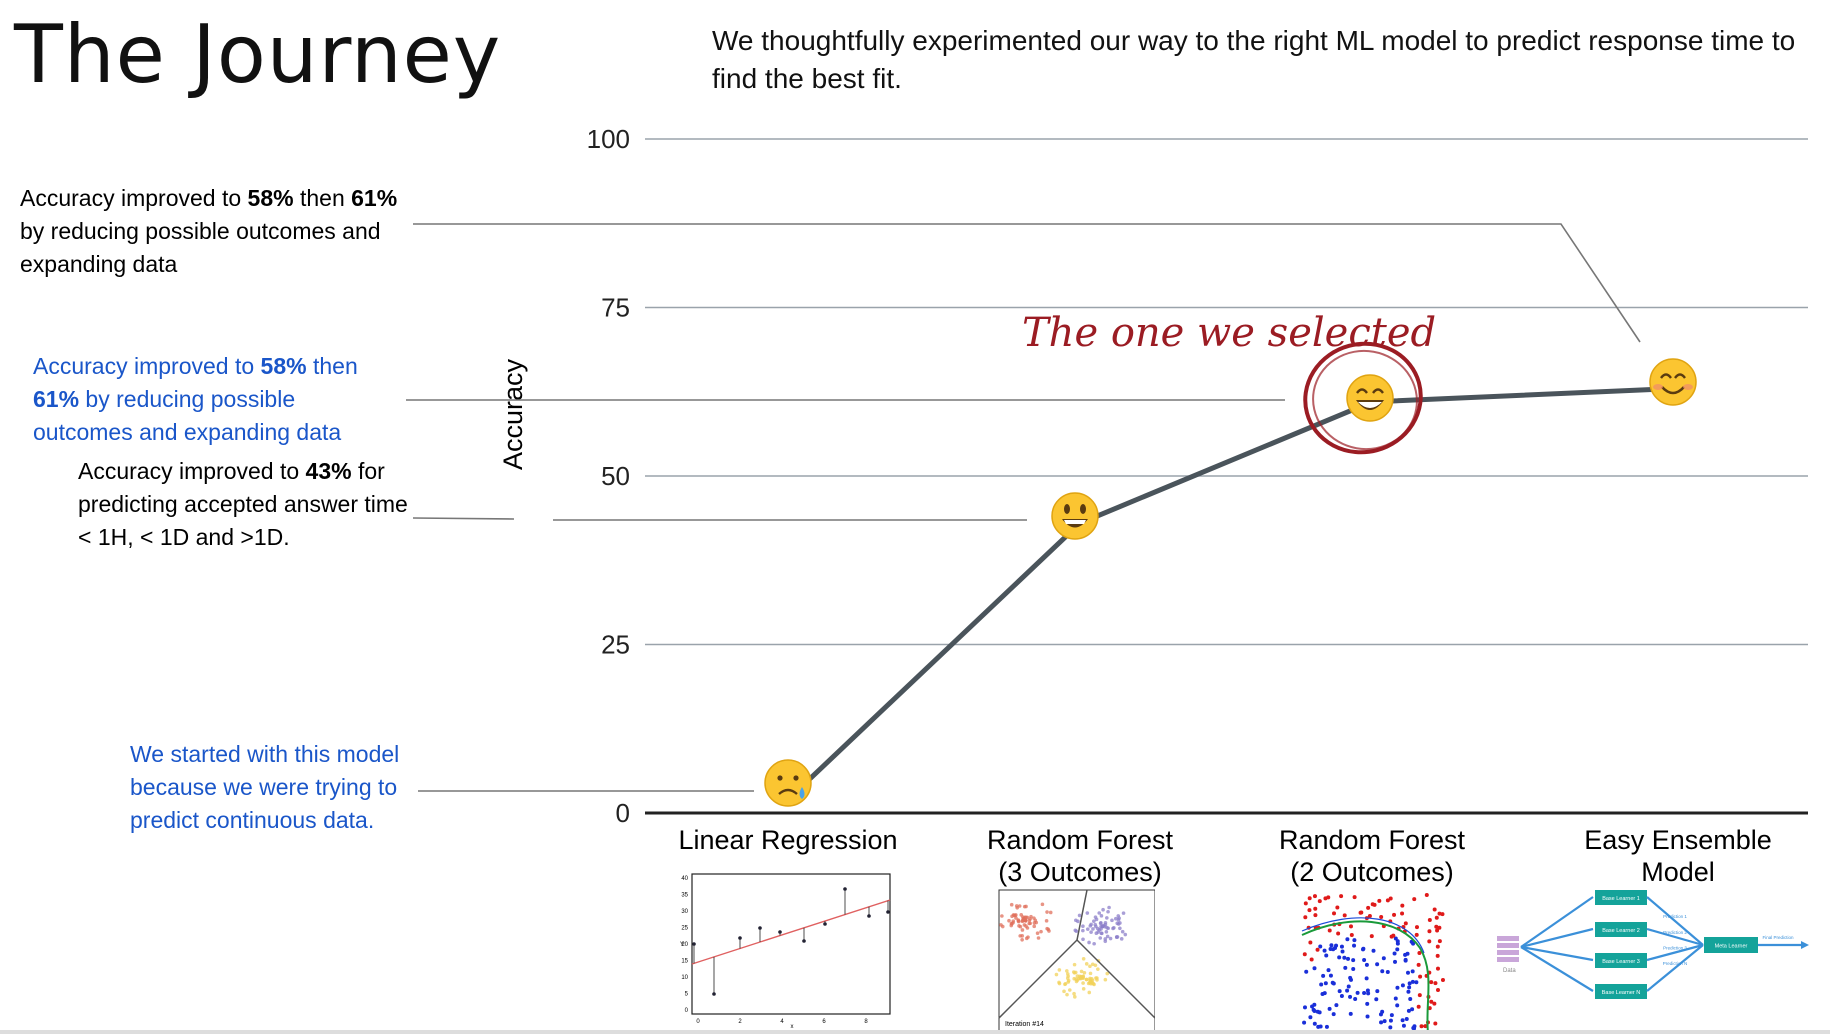  I want to click on svg-text: x, so click(792, 1026).